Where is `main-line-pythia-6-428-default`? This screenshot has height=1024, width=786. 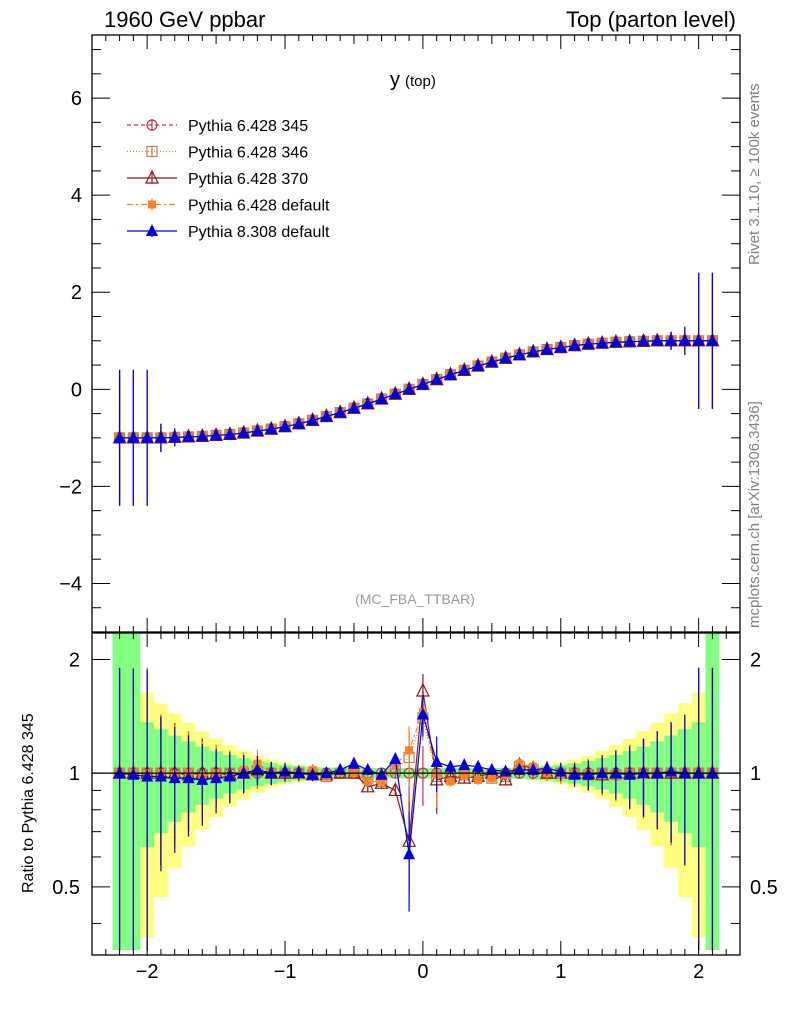 main-line-pythia-6-428-default is located at coordinates (416, 389).